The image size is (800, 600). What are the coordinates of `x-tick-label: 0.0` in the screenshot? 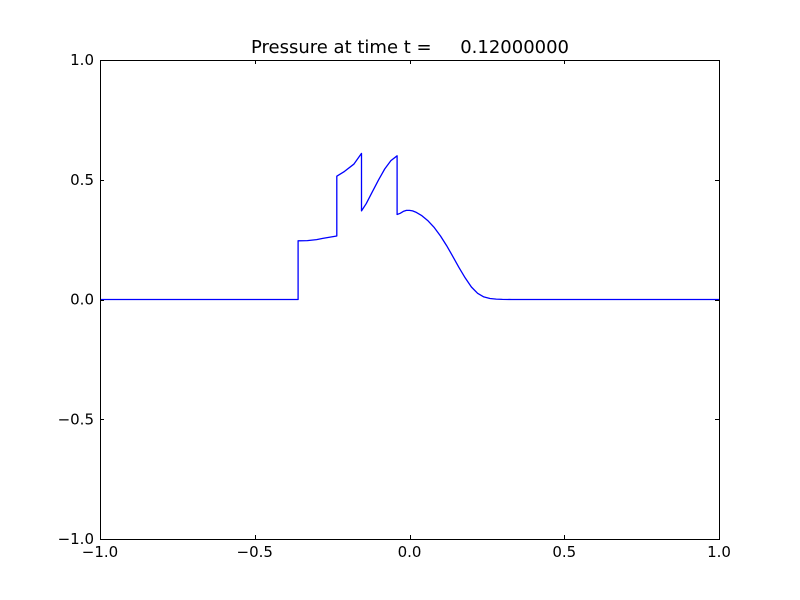 It's located at (410, 552).